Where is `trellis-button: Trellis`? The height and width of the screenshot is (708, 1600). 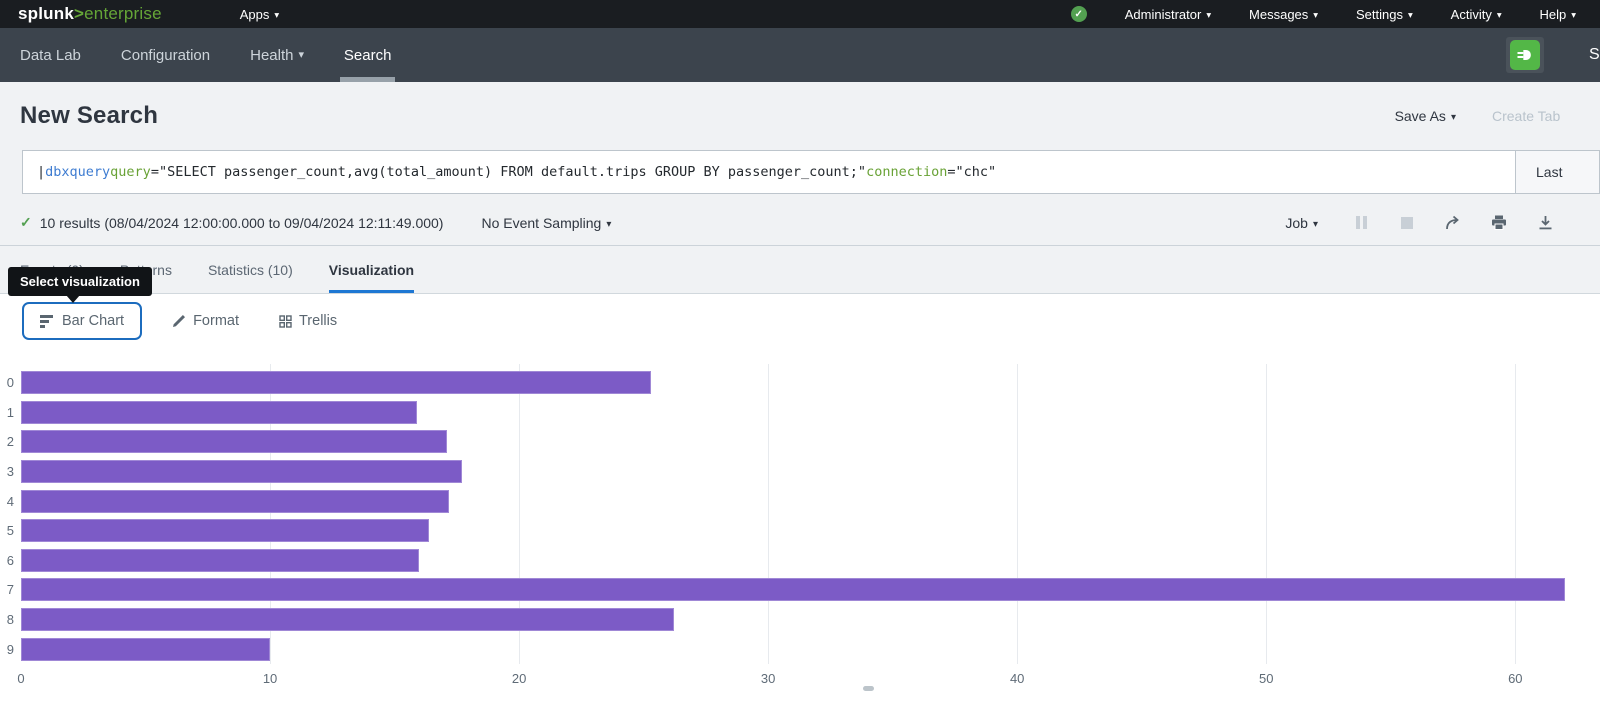 trellis-button: Trellis is located at coordinates (308, 321).